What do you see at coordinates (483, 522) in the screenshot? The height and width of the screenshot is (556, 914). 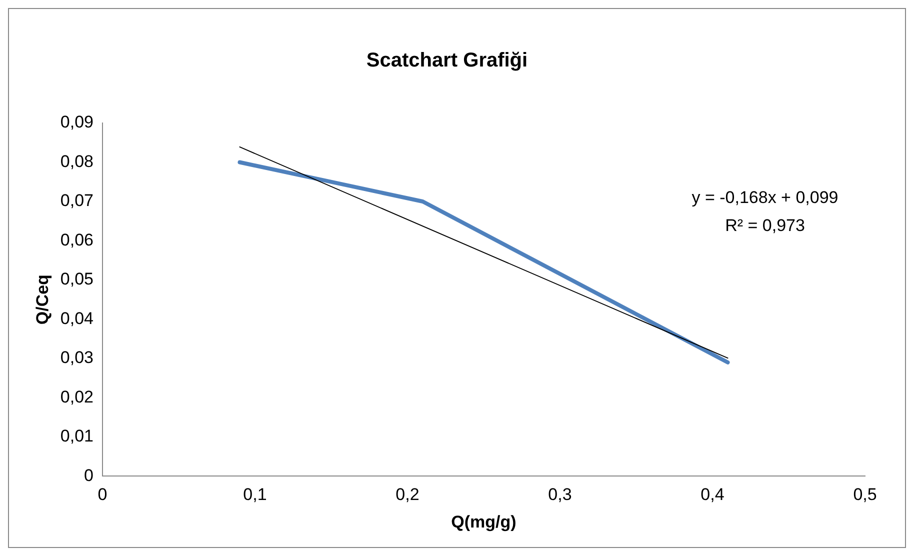 I see `x-axis-title: Q(mg/g)` at bounding box center [483, 522].